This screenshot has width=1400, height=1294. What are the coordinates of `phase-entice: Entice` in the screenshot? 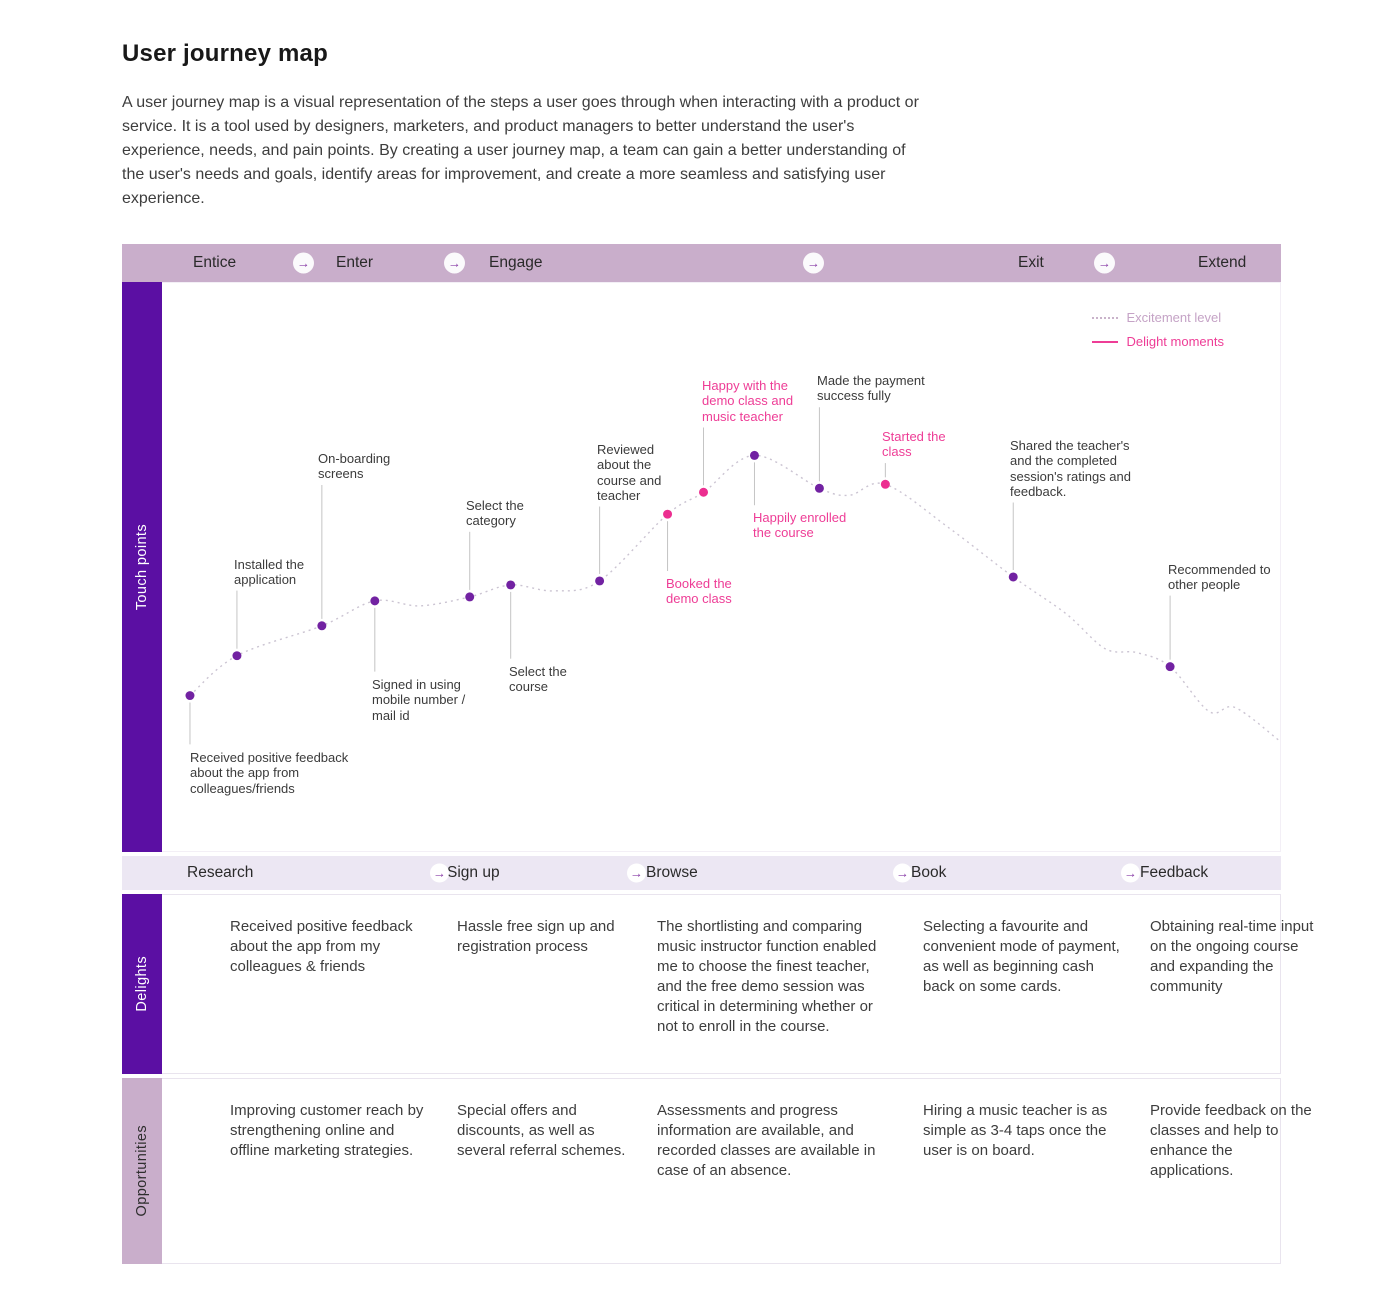 It's located at (215, 262).